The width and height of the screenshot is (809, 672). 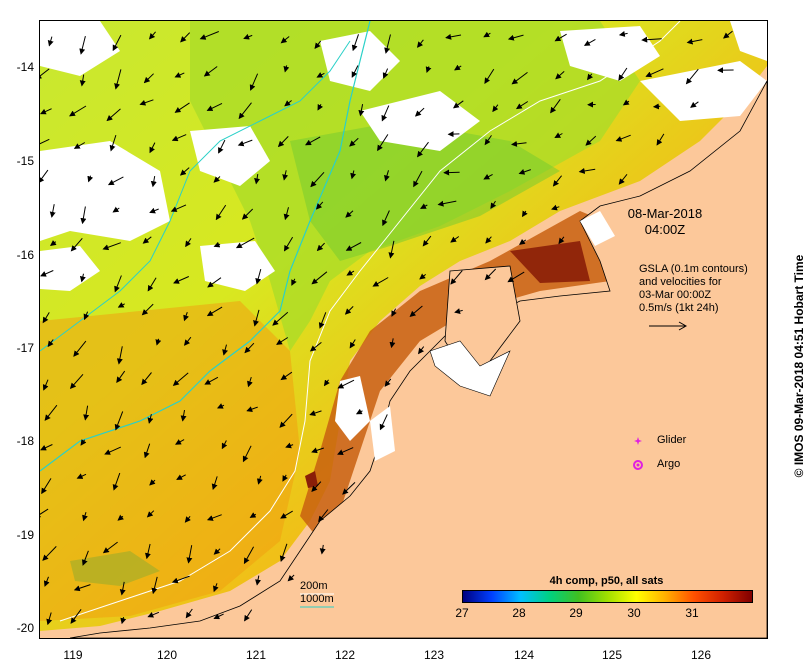 I want to click on x-tick-label: 123, so click(x=434, y=655).